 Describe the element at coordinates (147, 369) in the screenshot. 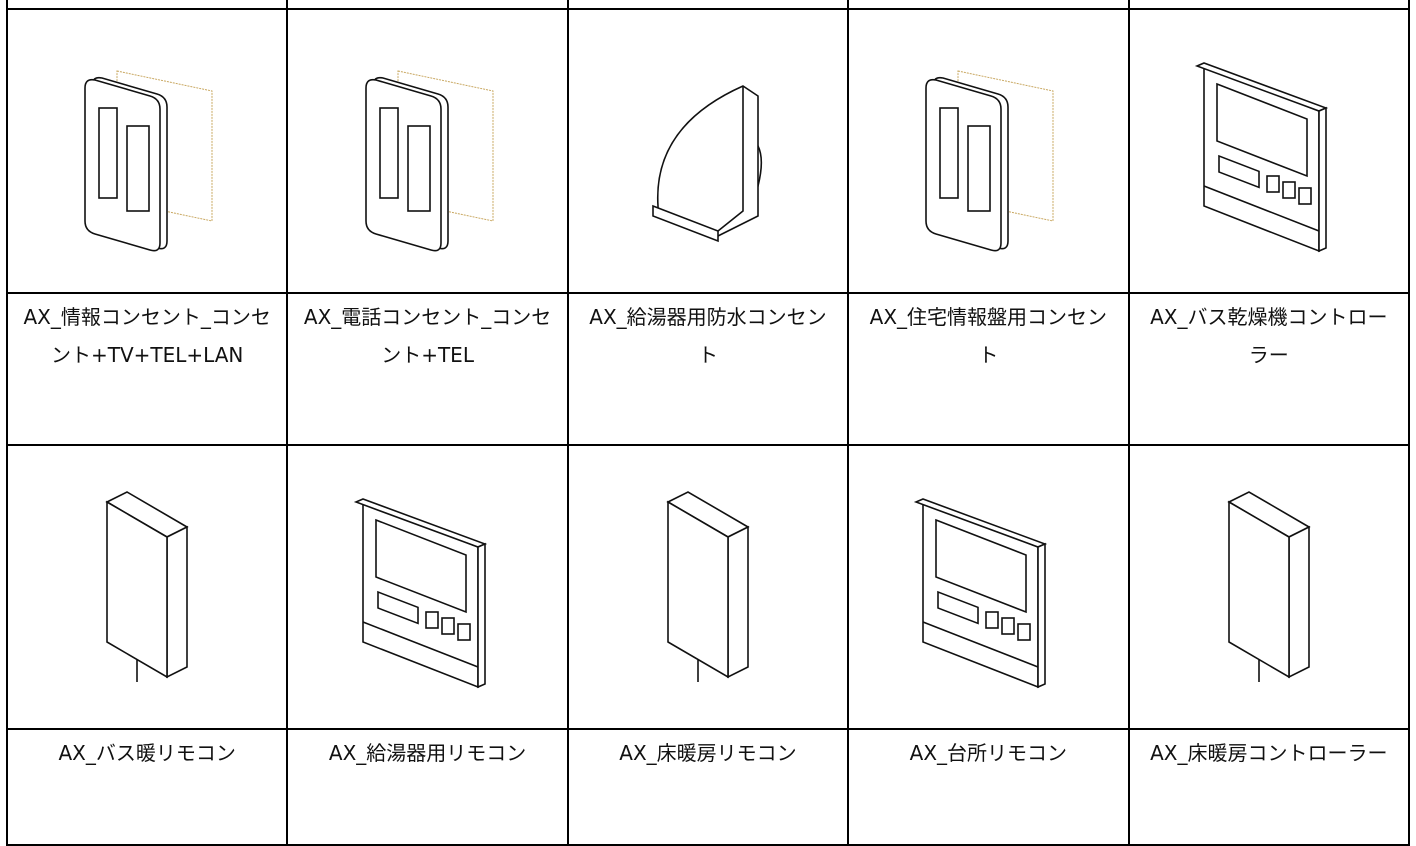

I see `label: AX_情報コンセント_コンセント+TV+TEL+LAN` at that location.